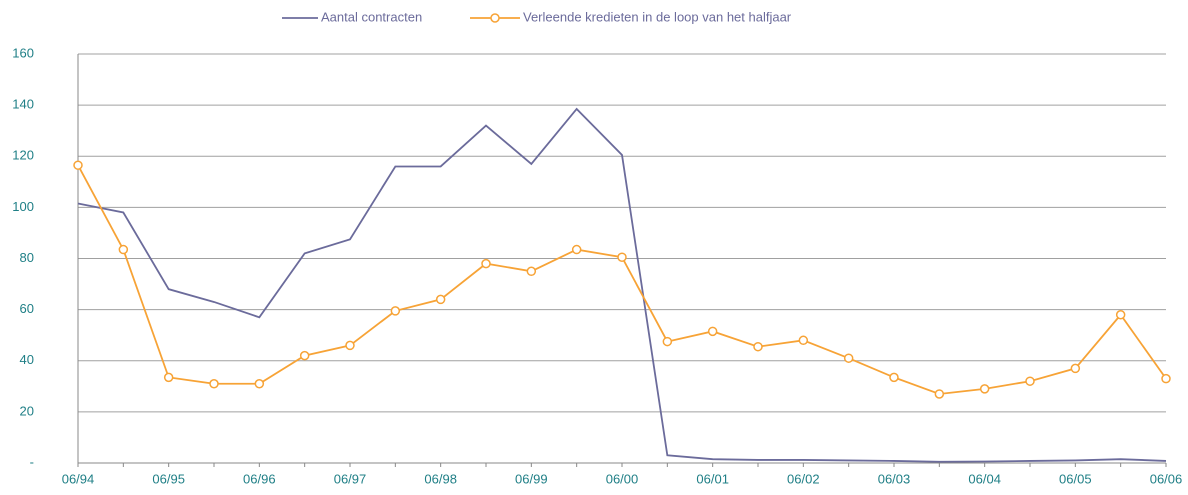 The image size is (1188, 495). Describe the element at coordinates (23, 155) in the screenshot. I see `y-tick-label: 120` at that location.